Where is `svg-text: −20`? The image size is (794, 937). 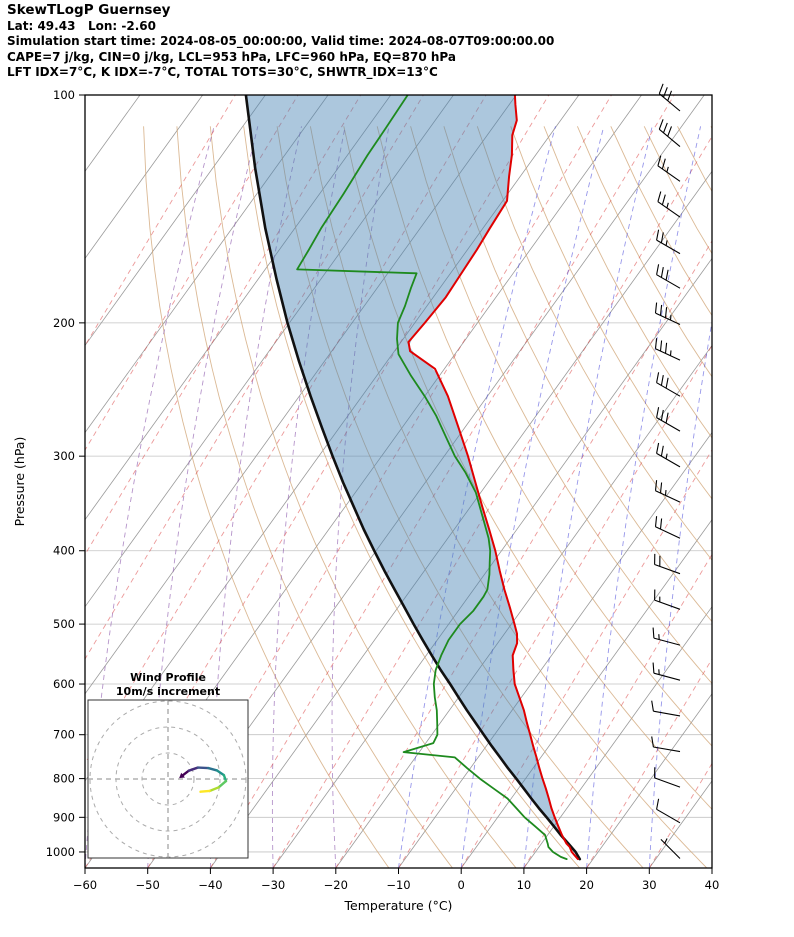
svg-text: −20 is located at coordinates (336, 885).